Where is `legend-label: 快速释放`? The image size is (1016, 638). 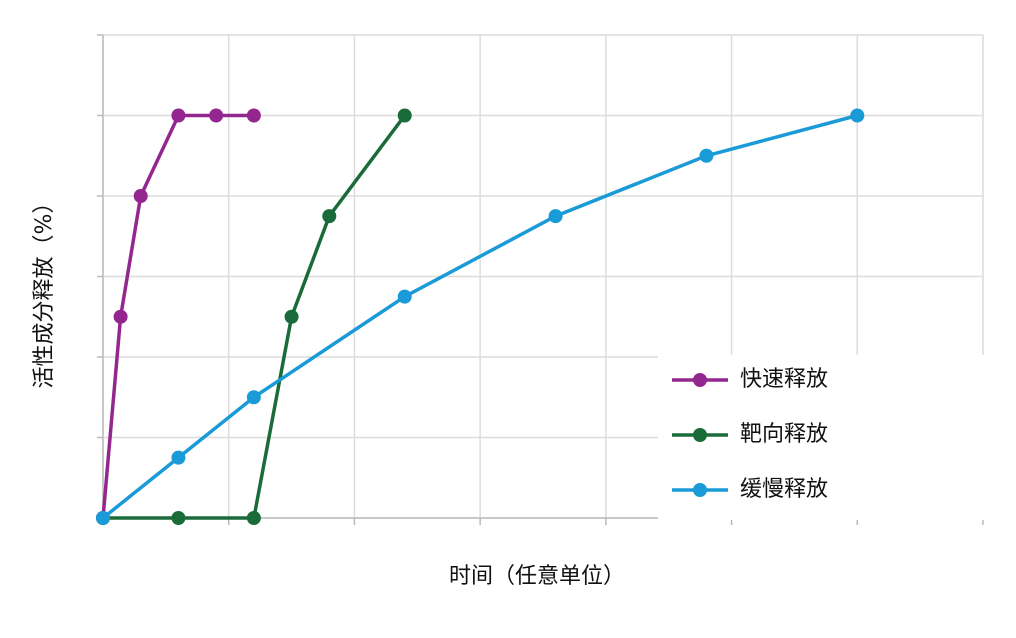 legend-label: 快速释放 is located at coordinates (784, 379).